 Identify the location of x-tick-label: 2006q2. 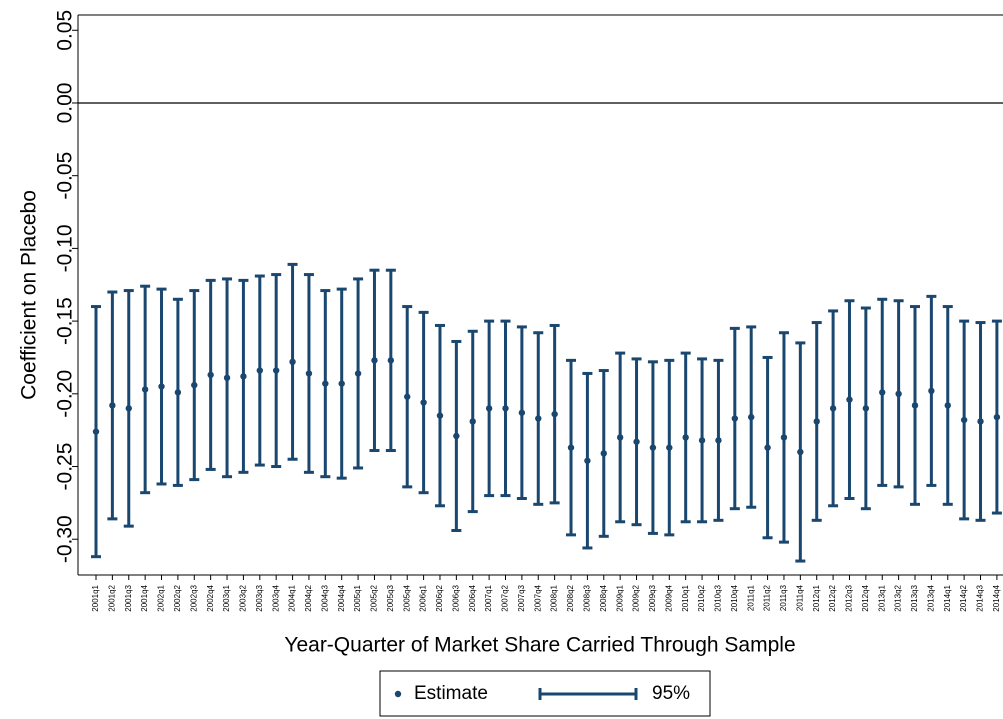
(439, 597).